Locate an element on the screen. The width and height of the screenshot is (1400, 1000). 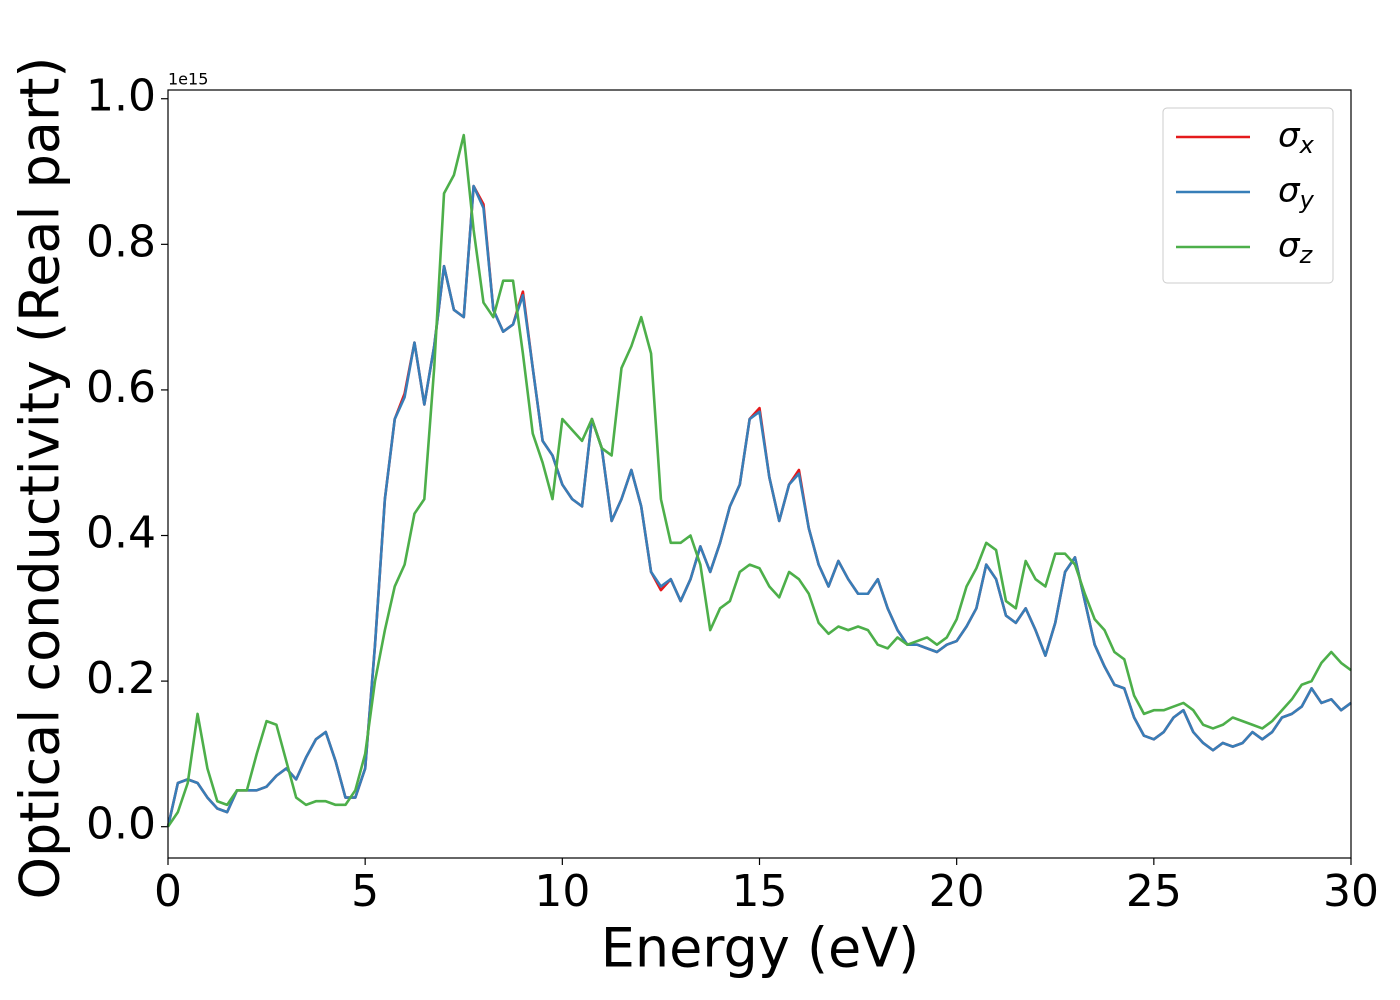
y-tick-label: 0.8 is located at coordinates (121, 241).